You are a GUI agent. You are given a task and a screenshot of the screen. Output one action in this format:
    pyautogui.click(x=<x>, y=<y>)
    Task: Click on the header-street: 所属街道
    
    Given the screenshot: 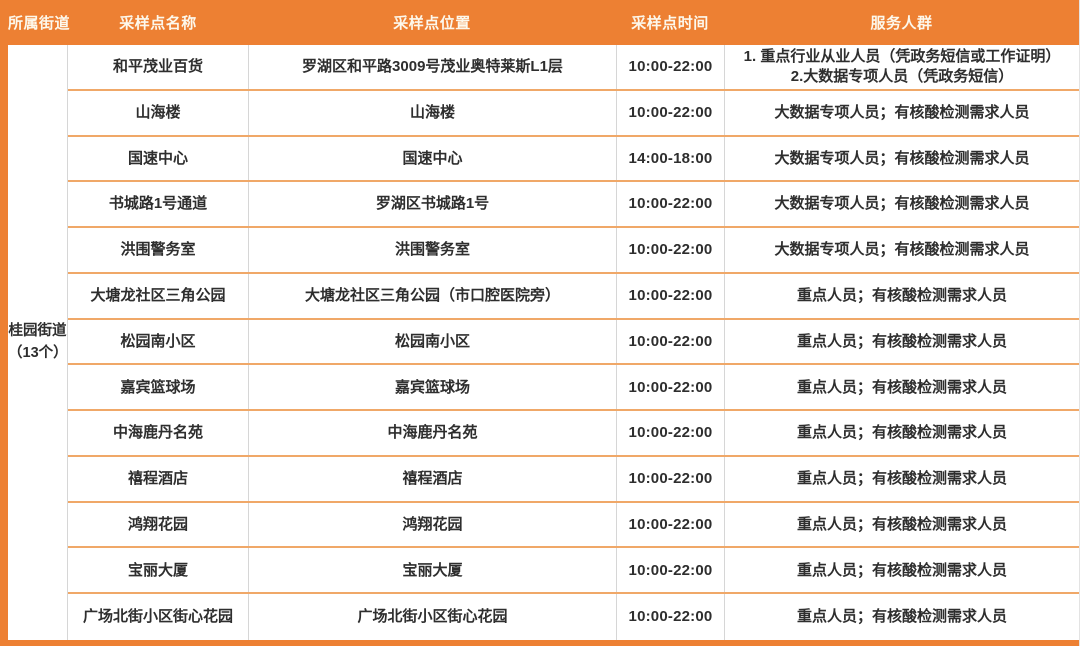 What is the action you would take?
    pyautogui.click(x=39, y=23)
    